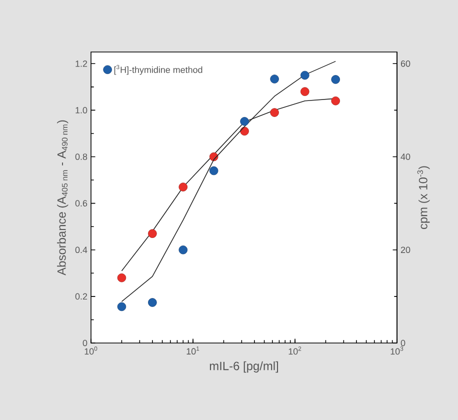 This screenshot has width=458, height=420. I want to click on y-tick-label: 0.6, so click(81, 203).